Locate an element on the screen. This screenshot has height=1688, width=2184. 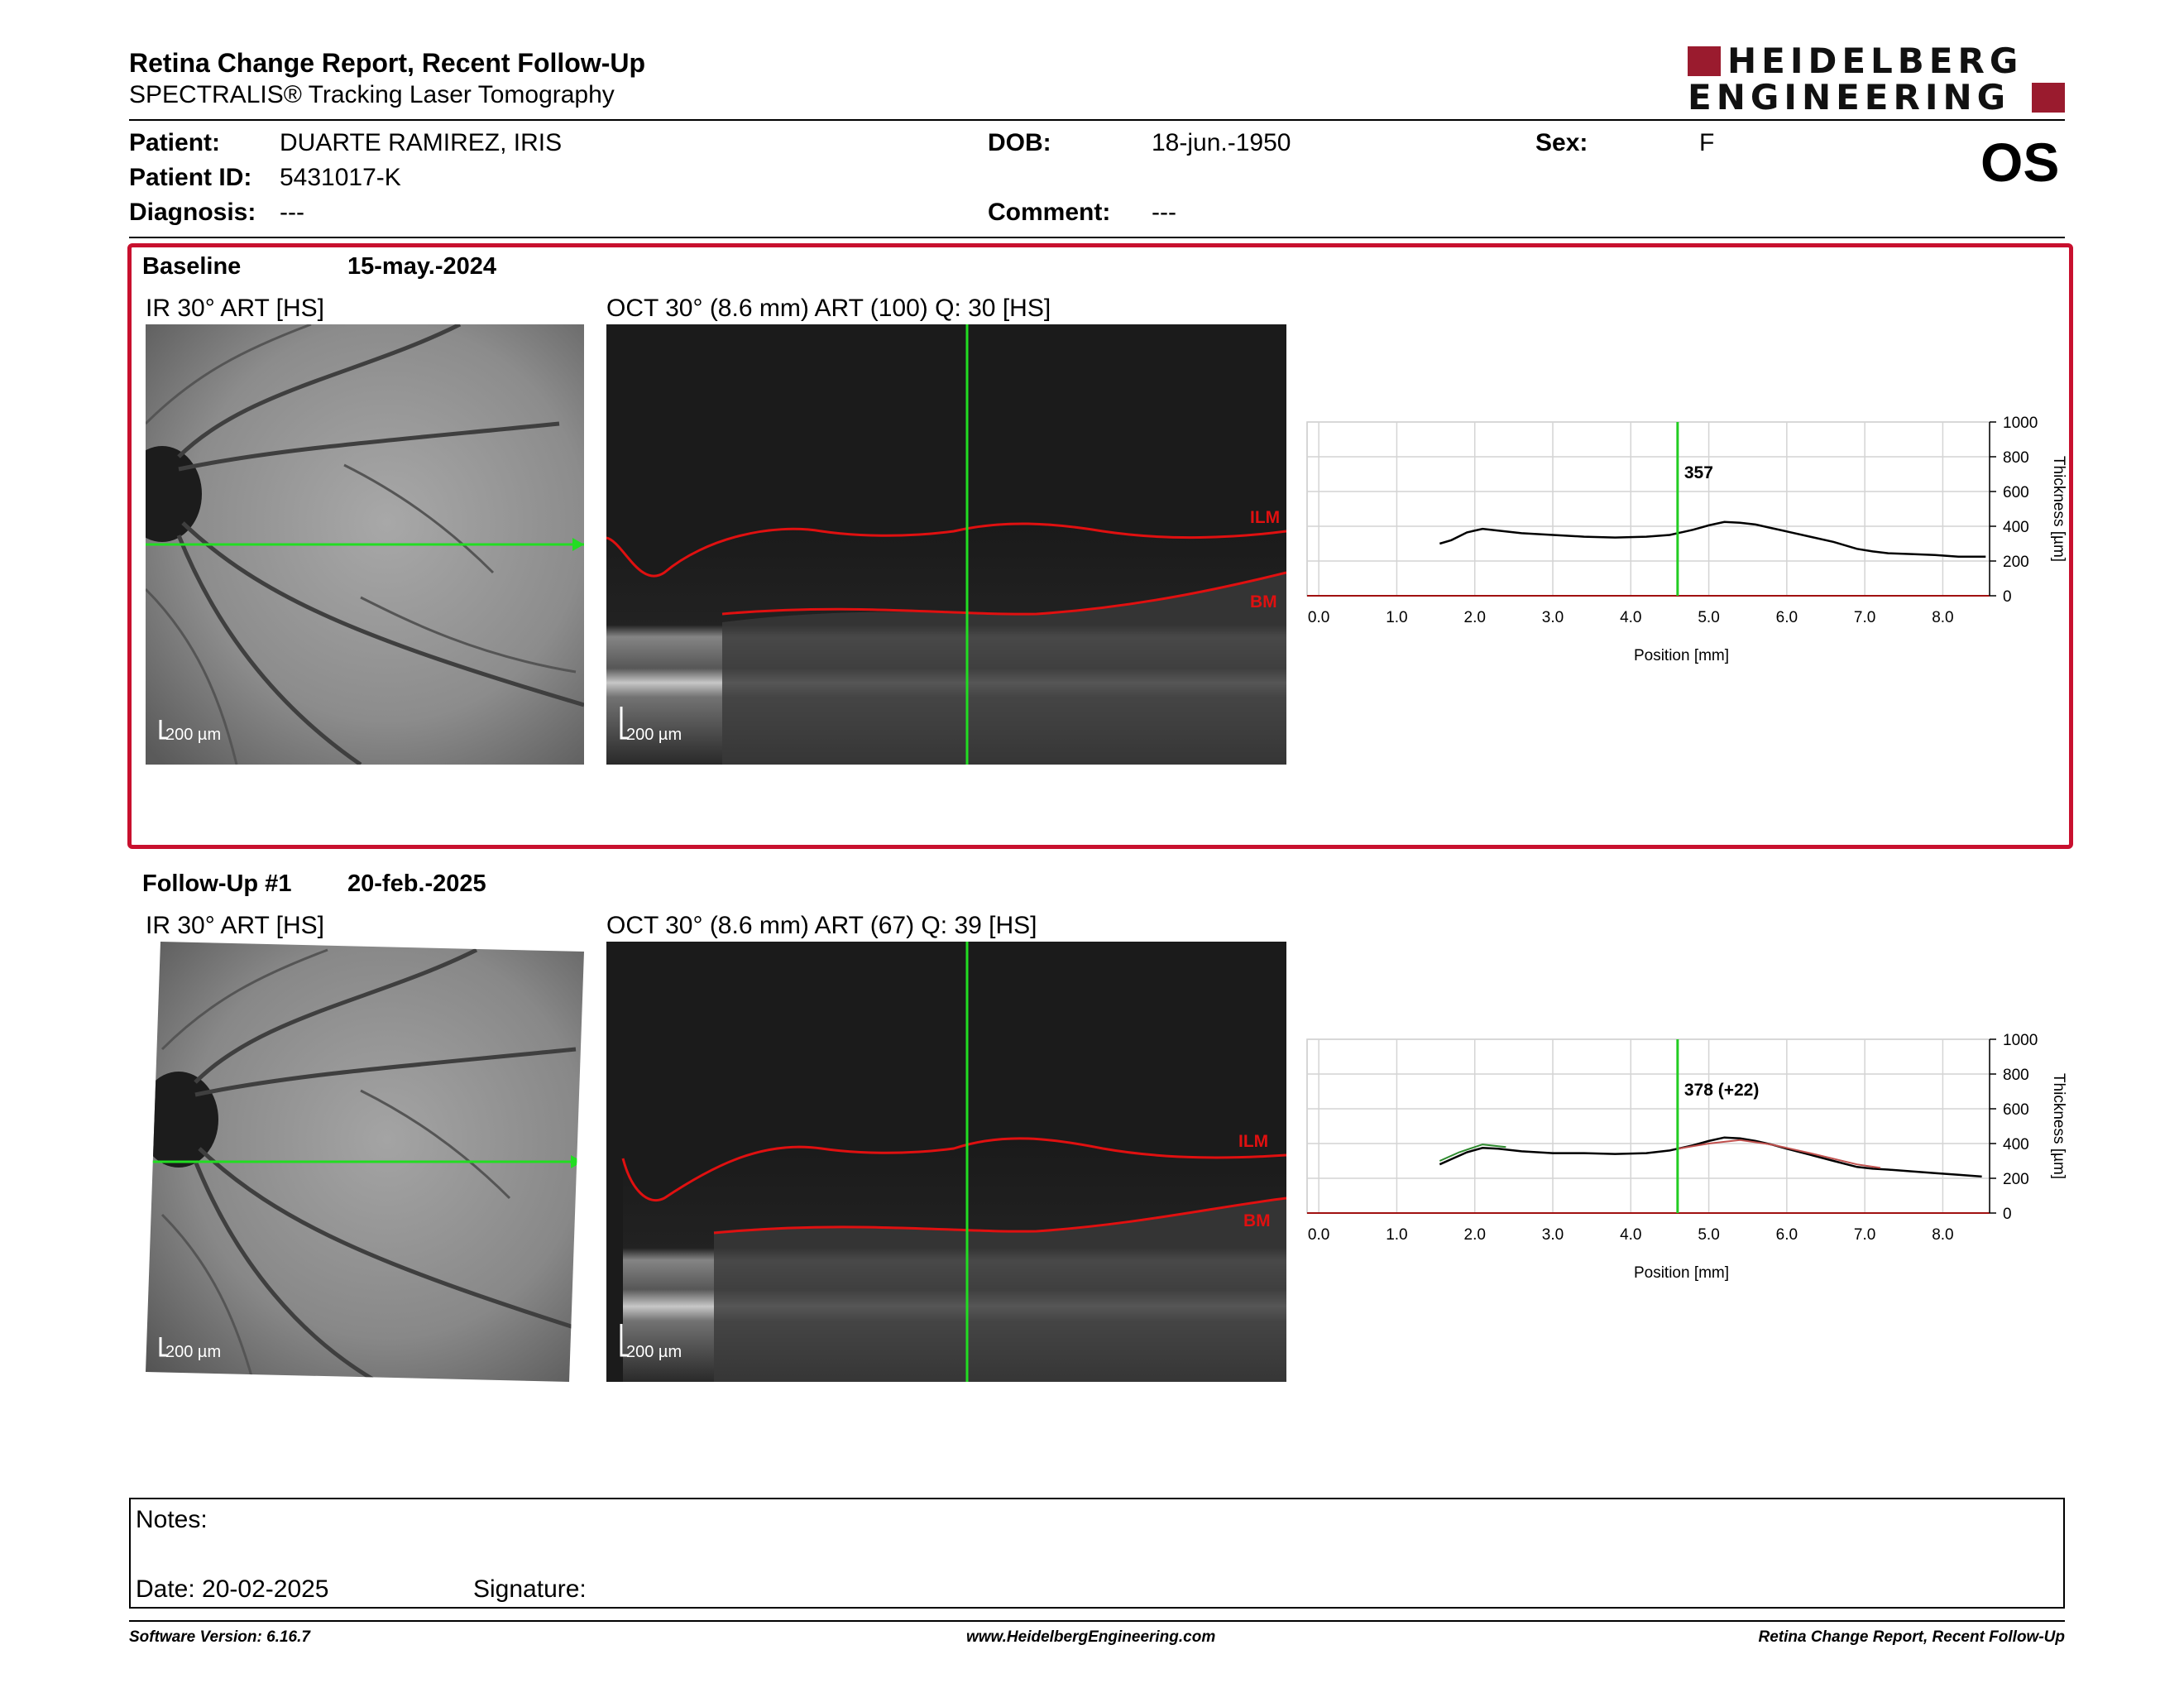
y-tick-label: 800 is located at coordinates (2016, 458).